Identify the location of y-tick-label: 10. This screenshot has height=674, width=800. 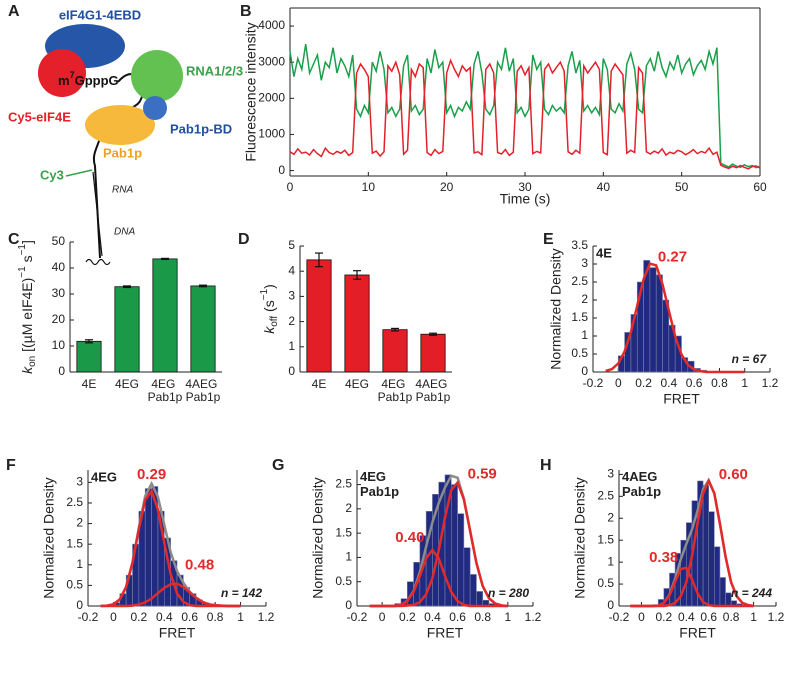
(59, 345).